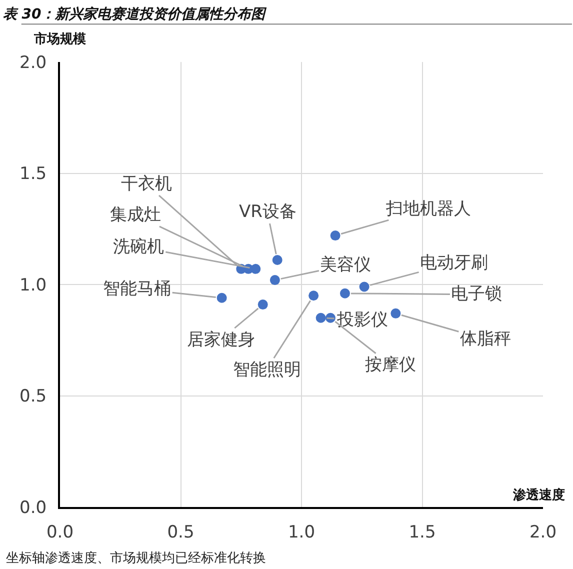 Image resolution: width=573 pixels, height=569 pixels. I want to click on x-tick-label: 1.0, so click(302, 532).